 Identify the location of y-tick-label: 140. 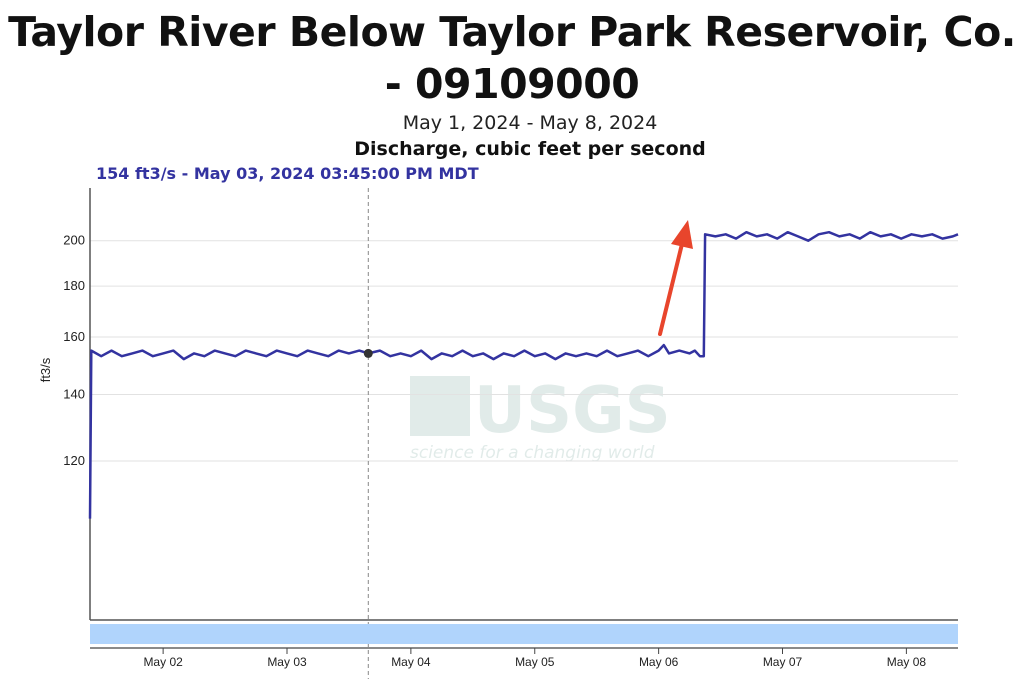
(74, 394).